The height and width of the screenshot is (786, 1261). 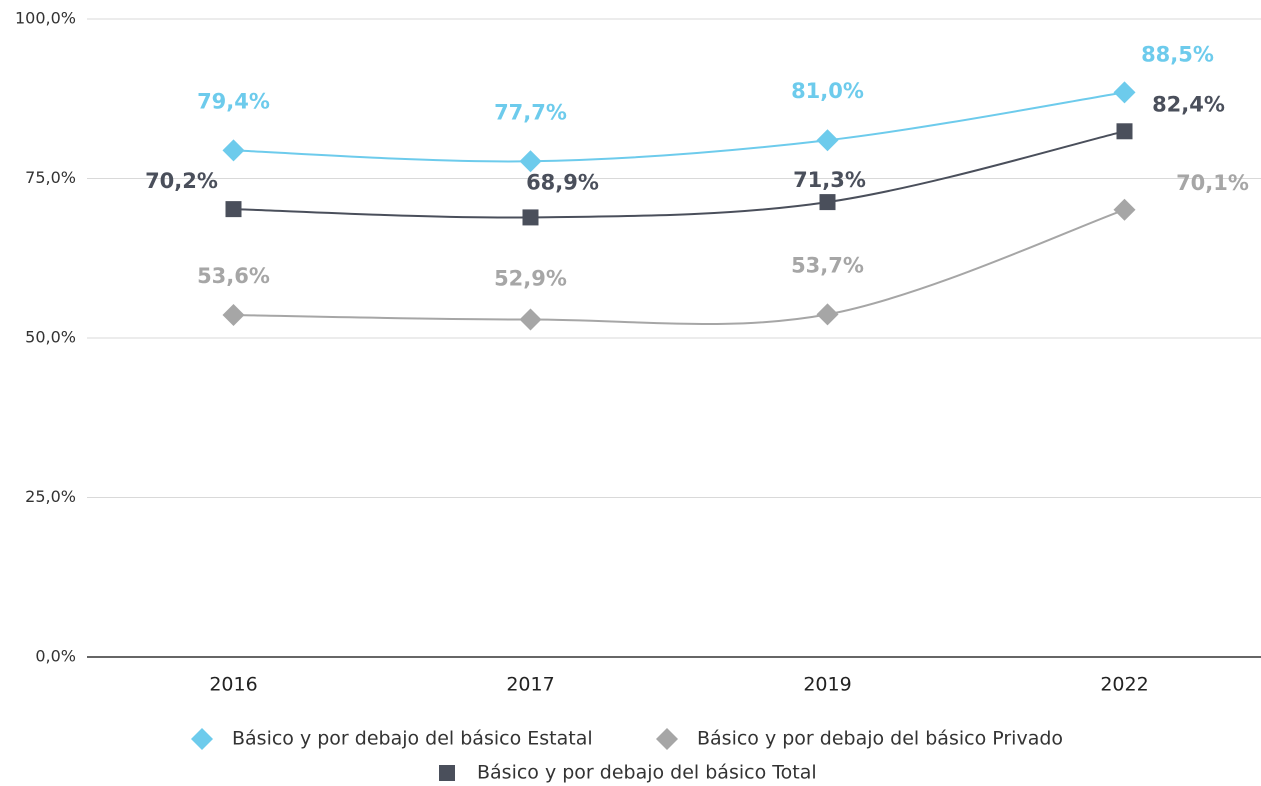 What do you see at coordinates (50, 496) in the screenshot?
I see `y-tick-label: 25,0%` at bounding box center [50, 496].